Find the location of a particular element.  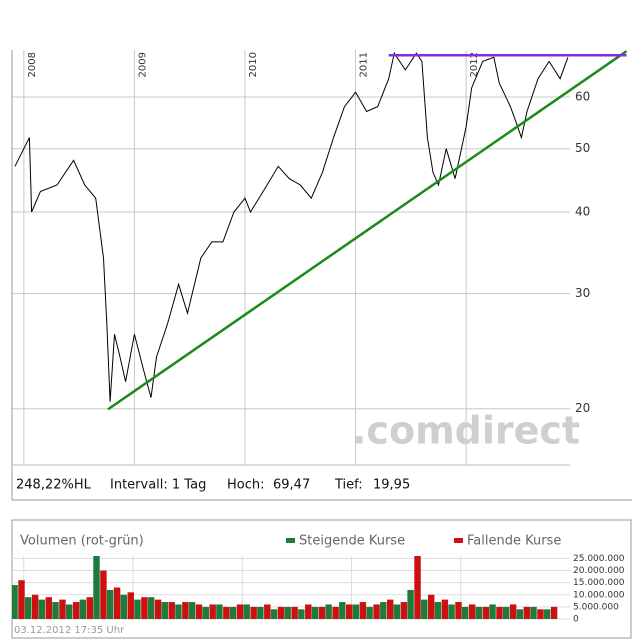

y-tick-label: 5.000.000 is located at coordinates (596, 607).